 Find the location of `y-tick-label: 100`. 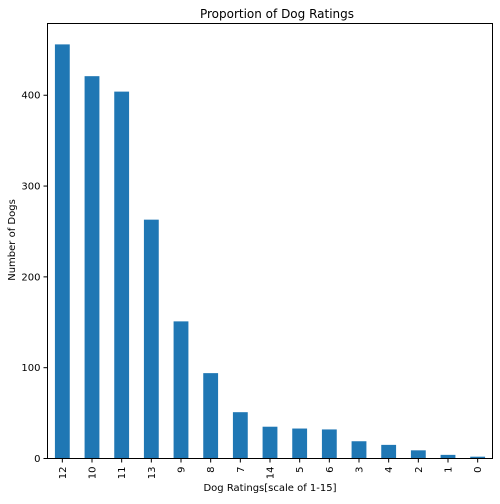

y-tick-label: 100 is located at coordinates (30, 368).